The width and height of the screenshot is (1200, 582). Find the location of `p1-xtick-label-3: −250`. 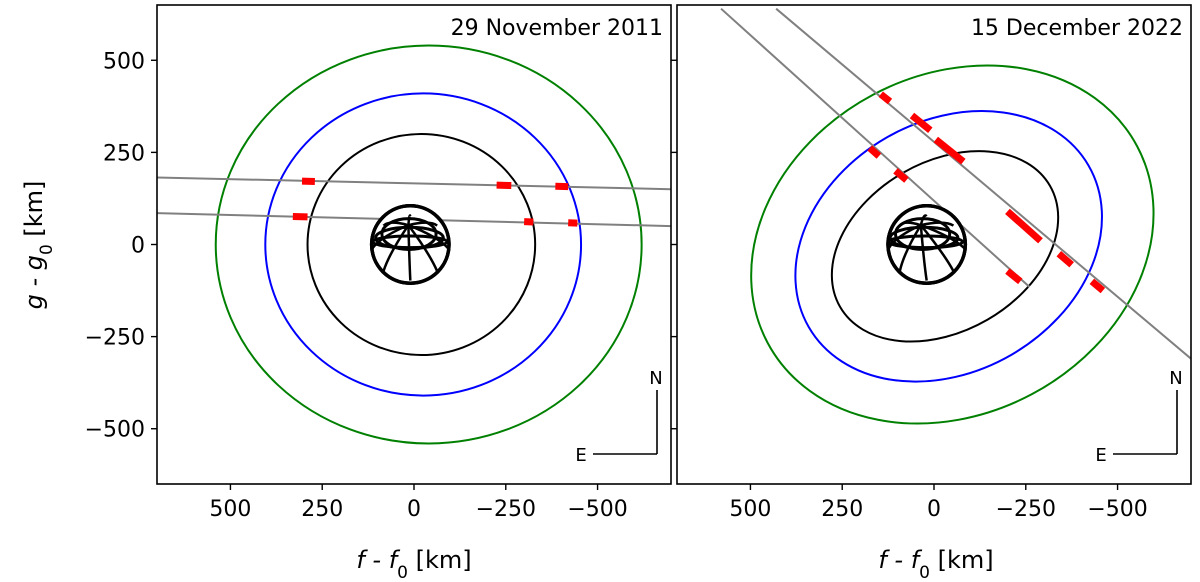

p1-xtick-label-3: −250 is located at coordinates (1026, 509).